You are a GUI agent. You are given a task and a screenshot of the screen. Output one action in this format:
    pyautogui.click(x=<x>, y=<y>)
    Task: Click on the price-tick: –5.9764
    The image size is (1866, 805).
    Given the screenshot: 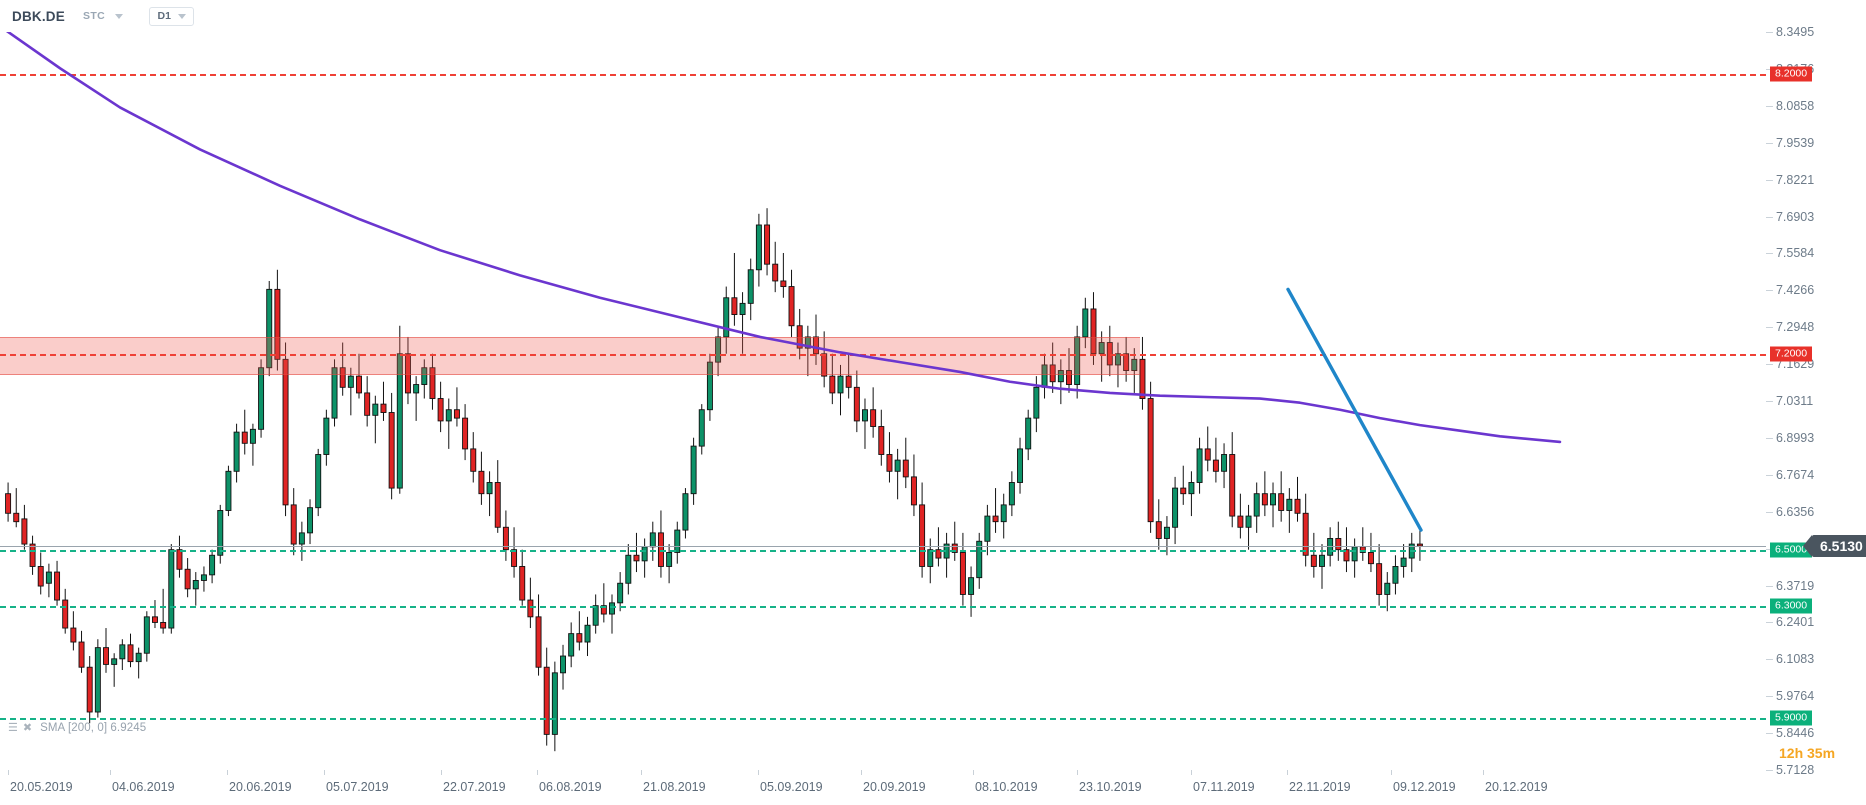 What is the action you would take?
    pyautogui.click(x=1790, y=696)
    